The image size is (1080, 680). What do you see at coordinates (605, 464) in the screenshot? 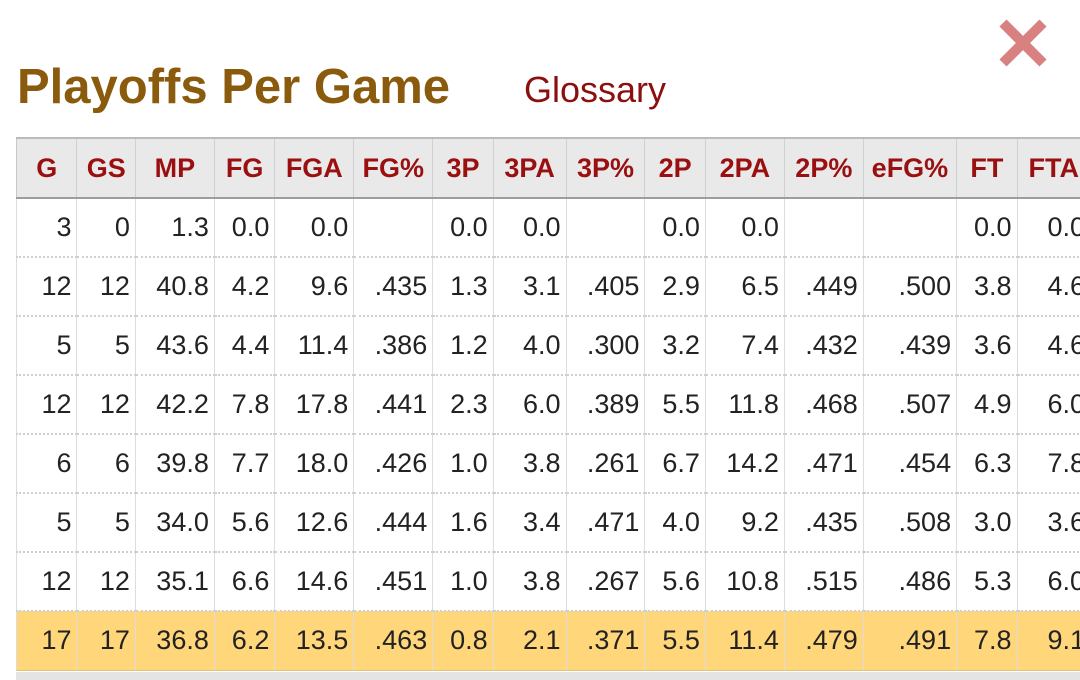
I see `table-cell: .261` at bounding box center [605, 464].